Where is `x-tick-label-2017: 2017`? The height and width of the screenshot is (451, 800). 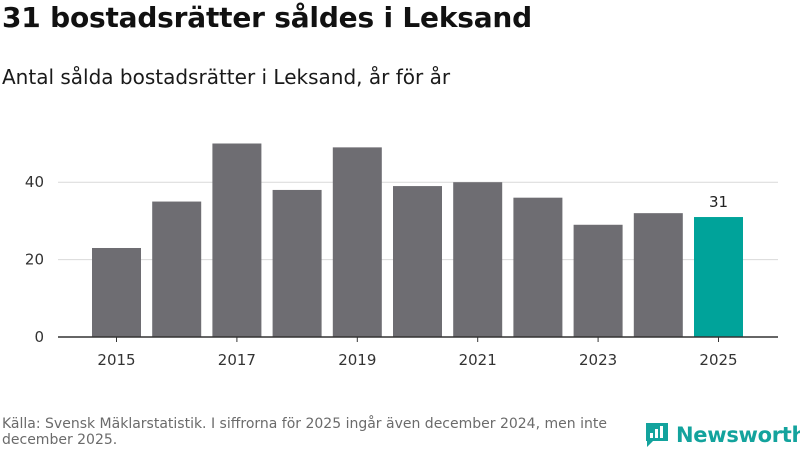 x-tick-label-2017: 2017 is located at coordinates (237, 360).